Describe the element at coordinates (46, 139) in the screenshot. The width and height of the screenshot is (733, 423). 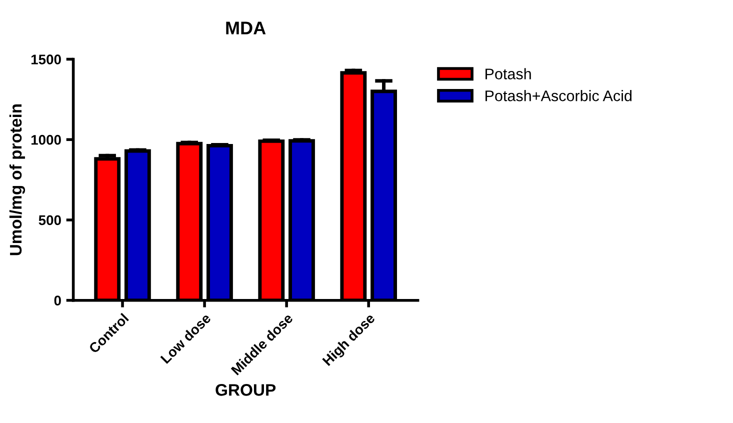
I see `y-tick-label: 1000` at that location.